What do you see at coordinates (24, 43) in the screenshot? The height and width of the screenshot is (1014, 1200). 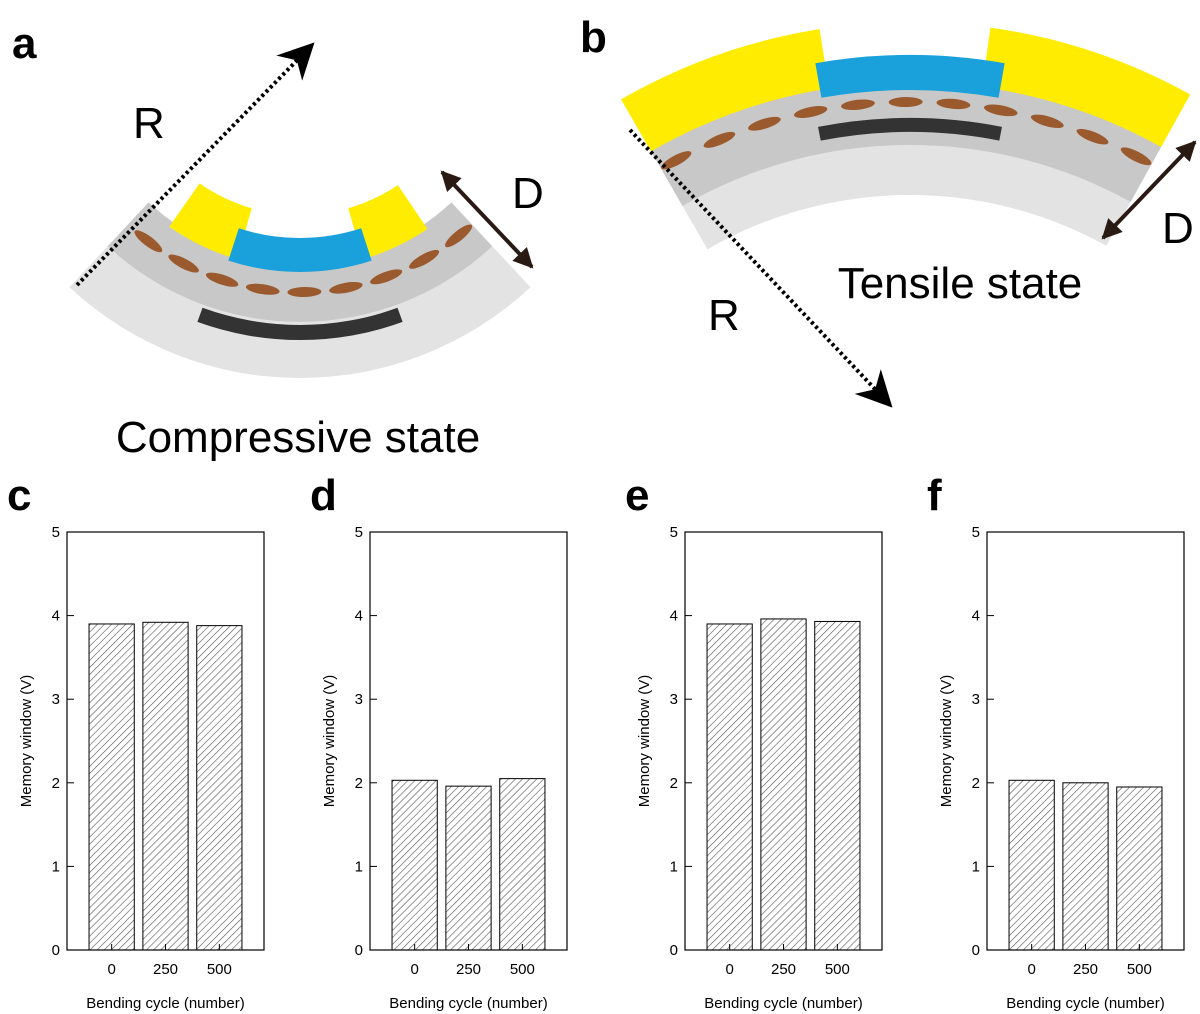 I see `panel-label: a` at bounding box center [24, 43].